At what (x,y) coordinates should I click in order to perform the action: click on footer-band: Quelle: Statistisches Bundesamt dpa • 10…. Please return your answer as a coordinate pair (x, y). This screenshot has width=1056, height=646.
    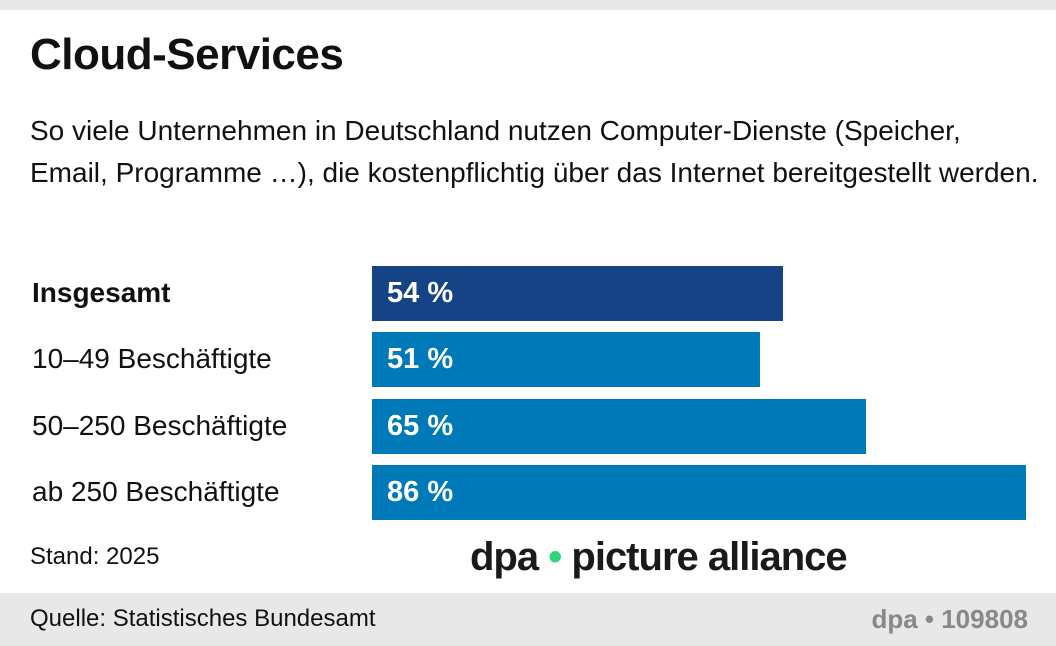
    Looking at the image, I should click on (528, 619).